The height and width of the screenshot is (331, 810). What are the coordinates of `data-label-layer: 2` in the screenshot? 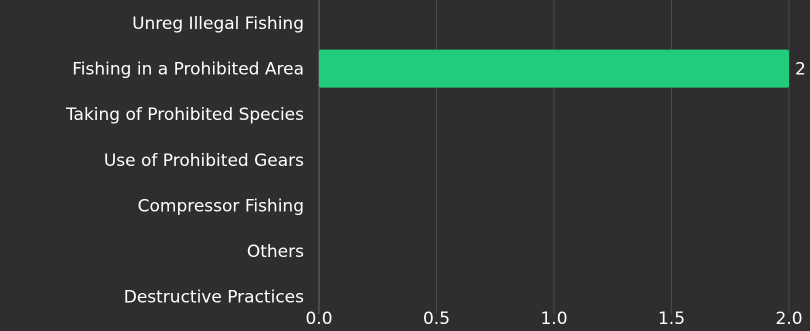 It's located at (800, 70).